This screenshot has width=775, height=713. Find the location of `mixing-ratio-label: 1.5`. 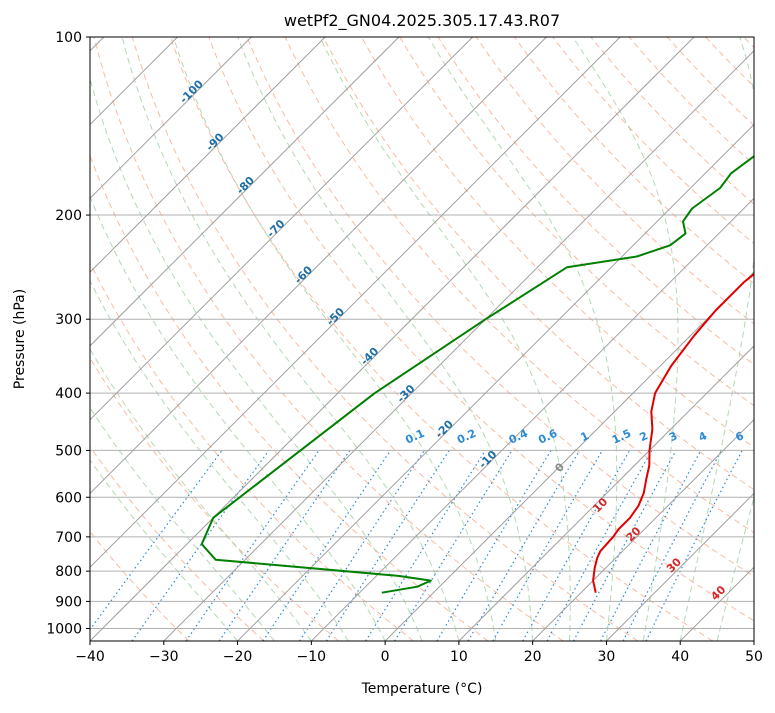

mixing-ratio-label: 1.5 is located at coordinates (621, 437).